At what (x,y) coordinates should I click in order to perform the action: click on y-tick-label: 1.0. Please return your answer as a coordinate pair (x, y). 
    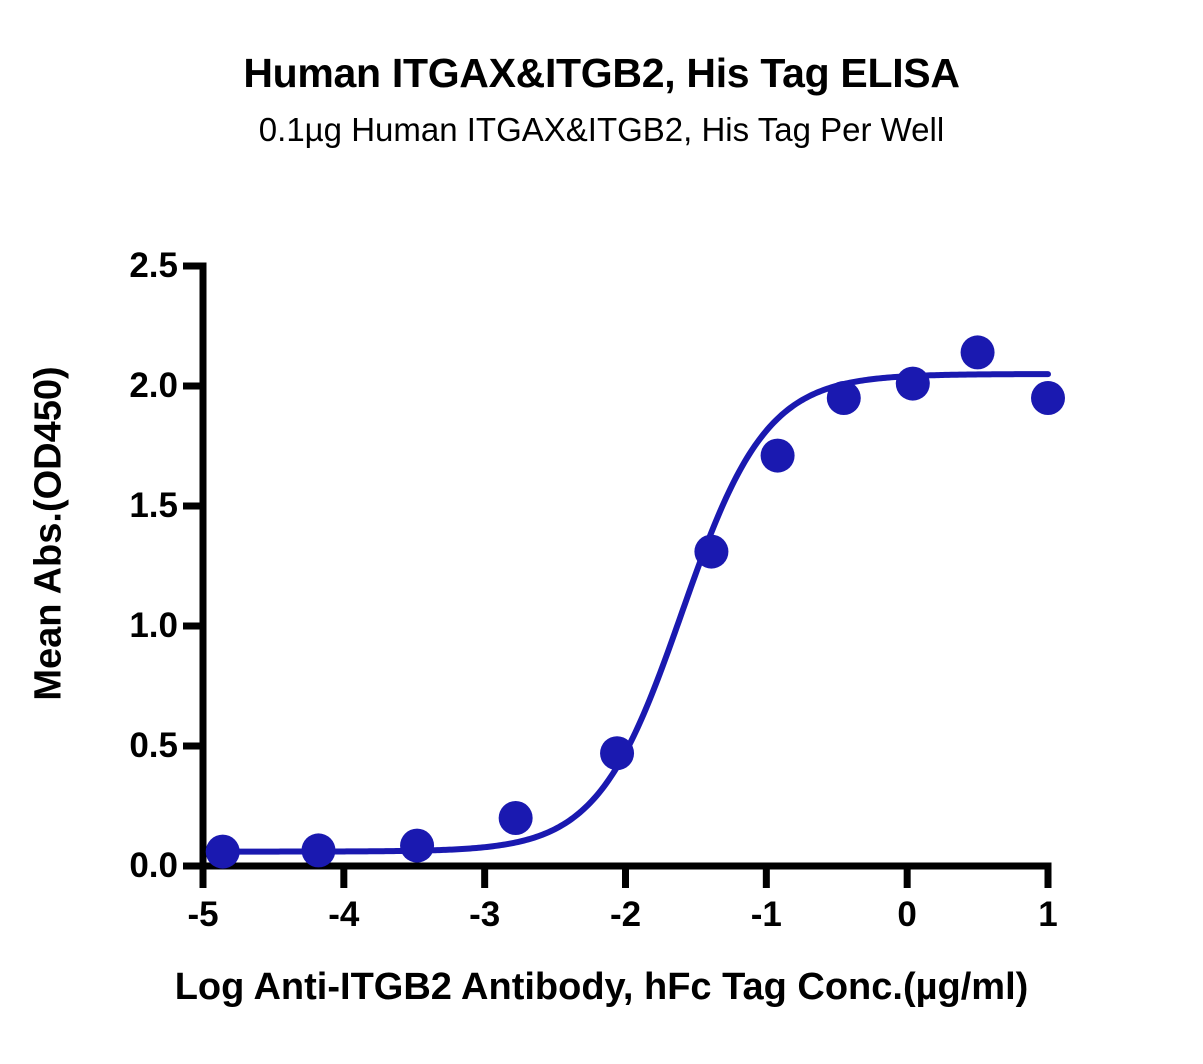
    Looking at the image, I should click on (153, 625).